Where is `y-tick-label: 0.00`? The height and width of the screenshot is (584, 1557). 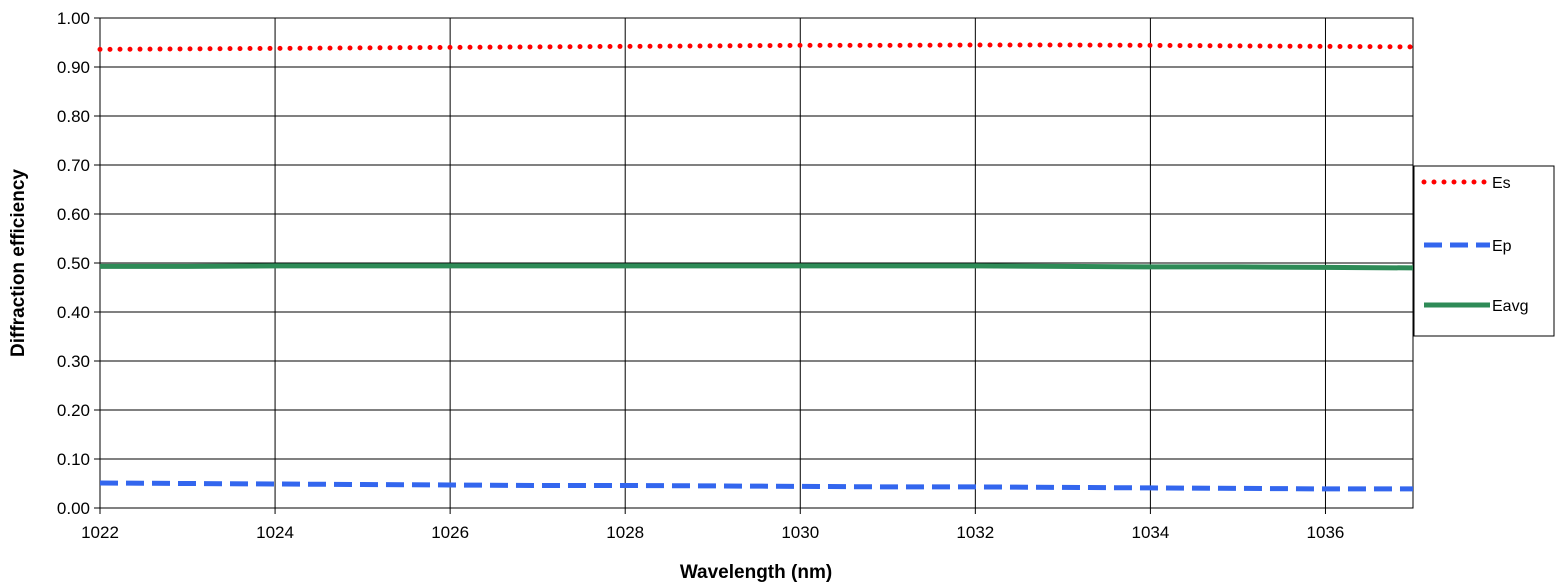
y-tick-label: 0.00 is located at coordinates (73, 508).